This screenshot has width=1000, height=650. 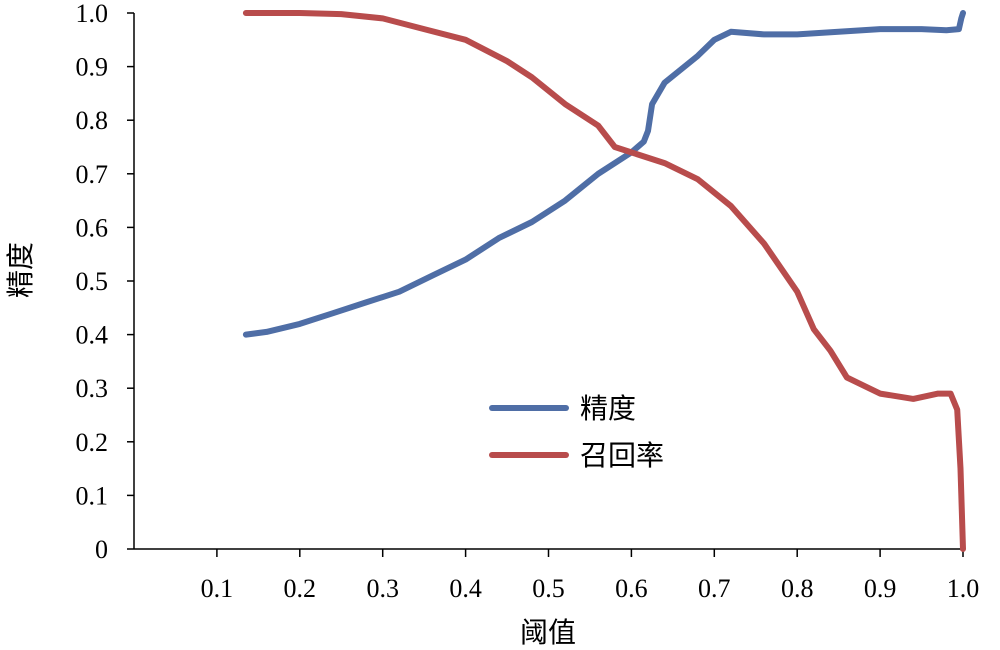 What do you see at coordinates (92, 281) in the screenshot?
I see `y-tick-label: 0.5` at bounding box center [92, 281].